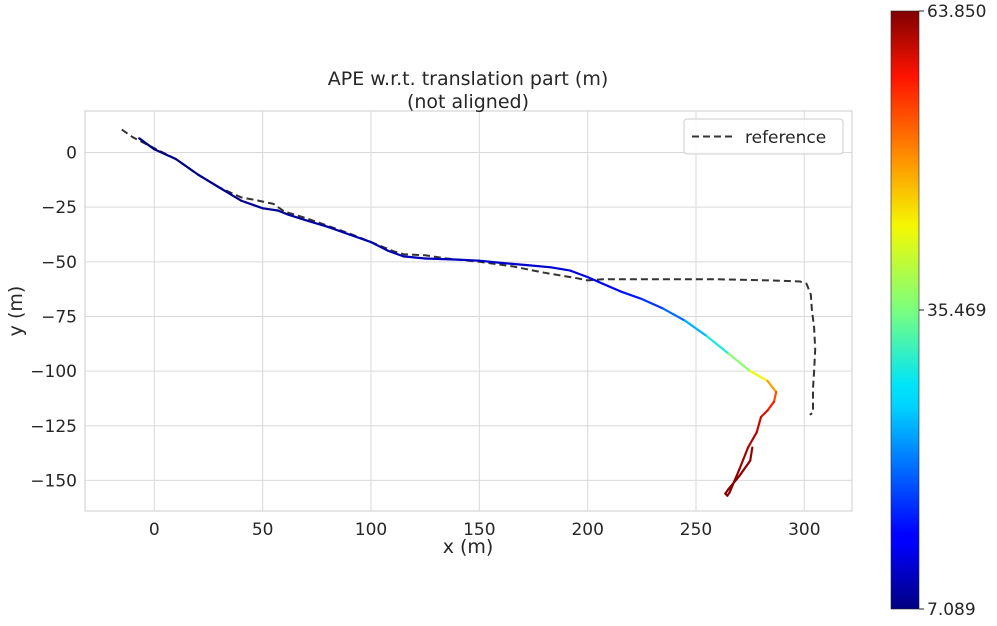 This screenshot has height=626, width=997. What do you see at coordinates (956, 311) in the screenshot?
I see `colorbar-tick-label: 35.469` at bounding box center [956, 311].